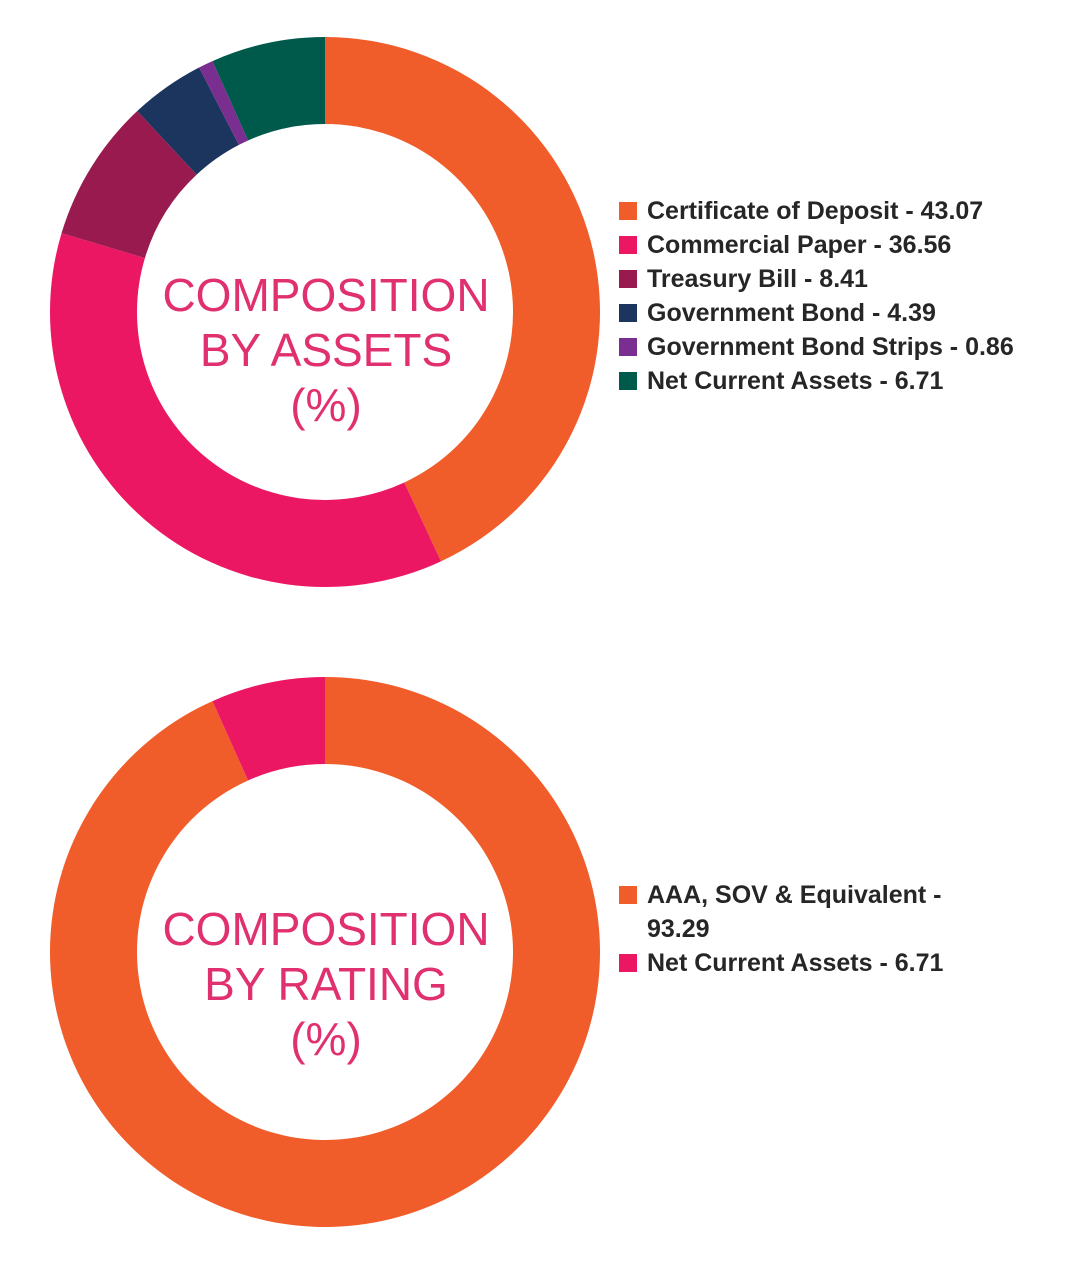 The width and height of the screenshot is (1079, 1278). I want to click on legend-item-commercial-paper: Commercial Paper - 36.56, so click(816, 245).